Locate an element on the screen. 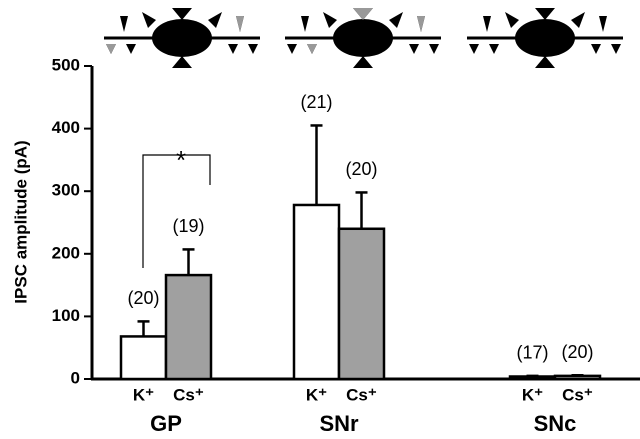  significance-label: * is located at coordinates (181, 160).